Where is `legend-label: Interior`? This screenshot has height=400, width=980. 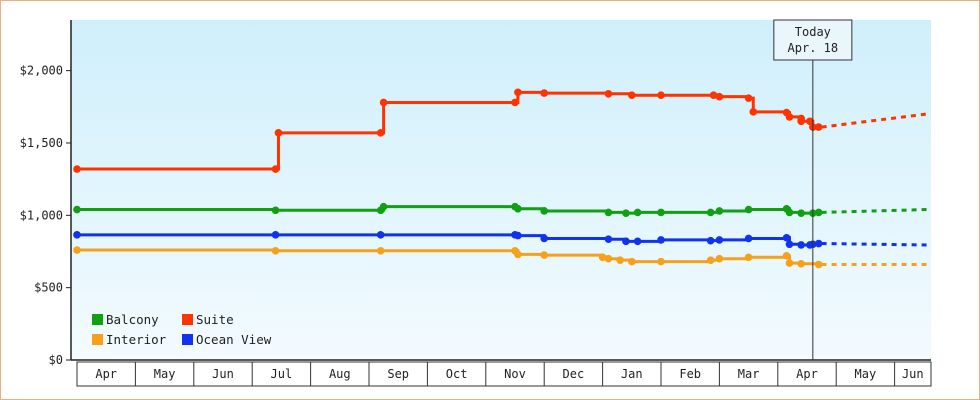
legend-label: Interior is located at coordinates (136, 339).